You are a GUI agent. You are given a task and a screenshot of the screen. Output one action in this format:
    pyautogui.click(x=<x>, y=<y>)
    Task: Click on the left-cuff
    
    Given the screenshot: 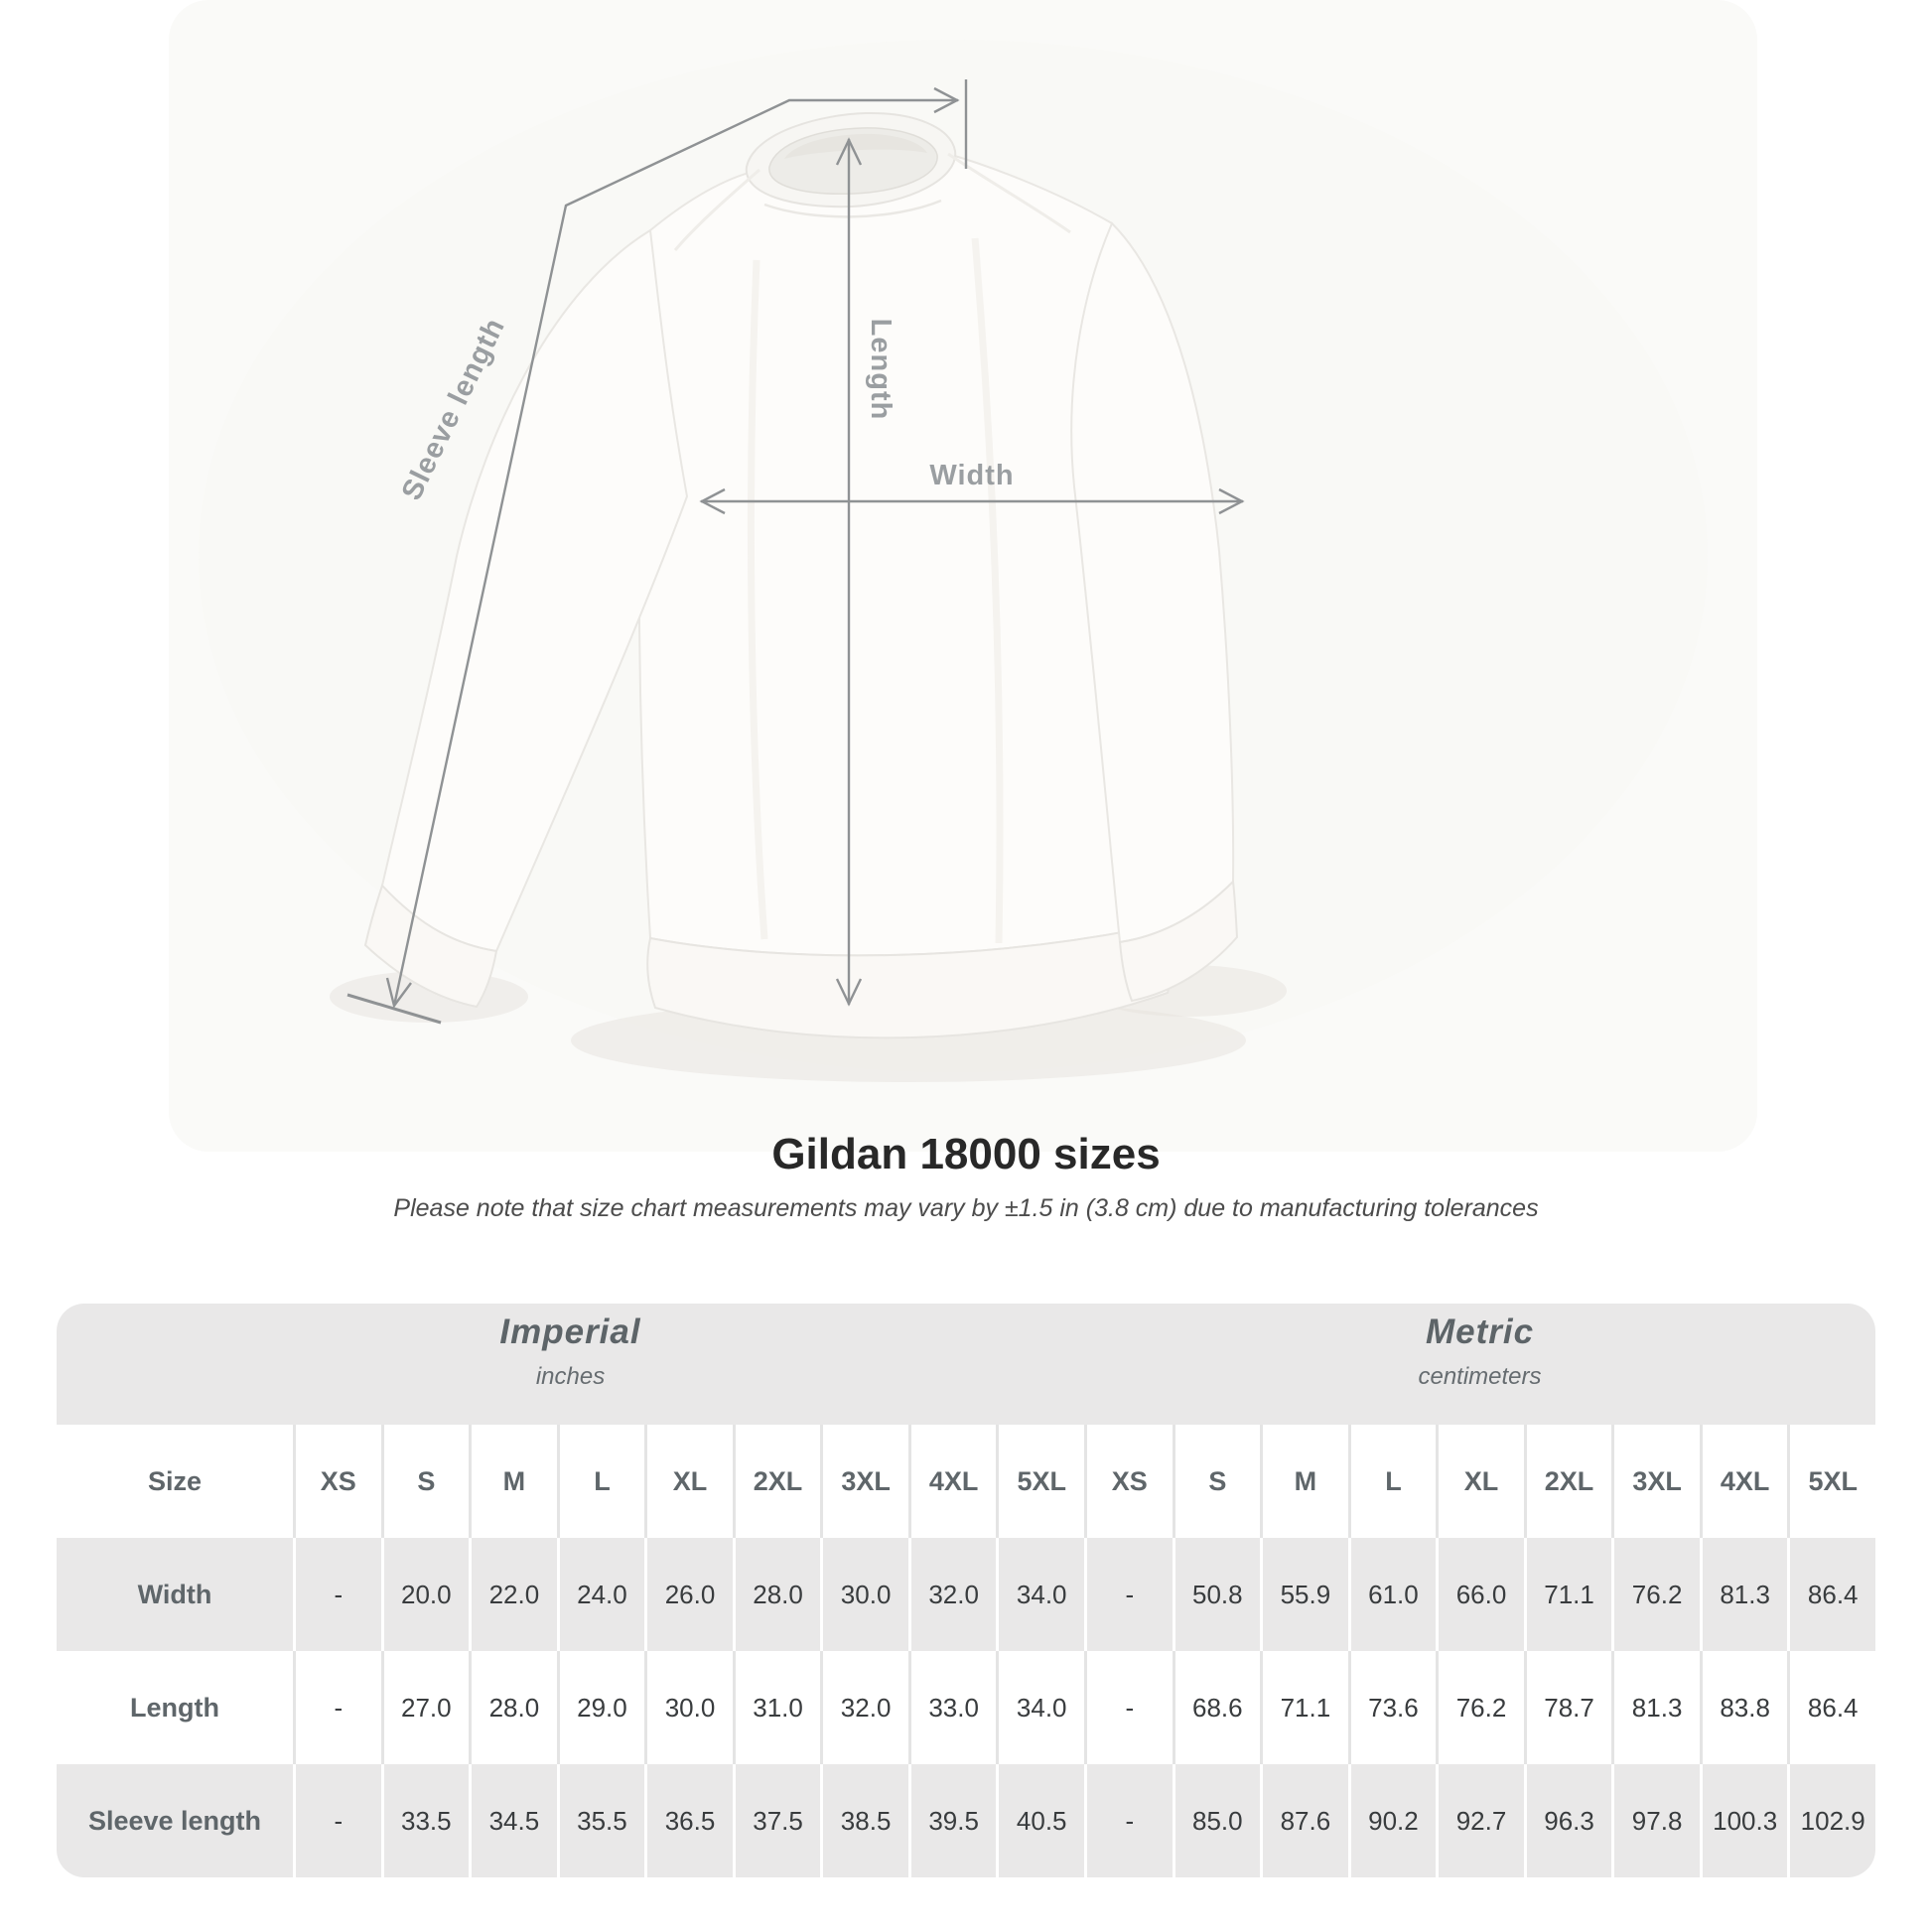 What is the action you would take?
    pyautogui.click(x=430, y=947)
    